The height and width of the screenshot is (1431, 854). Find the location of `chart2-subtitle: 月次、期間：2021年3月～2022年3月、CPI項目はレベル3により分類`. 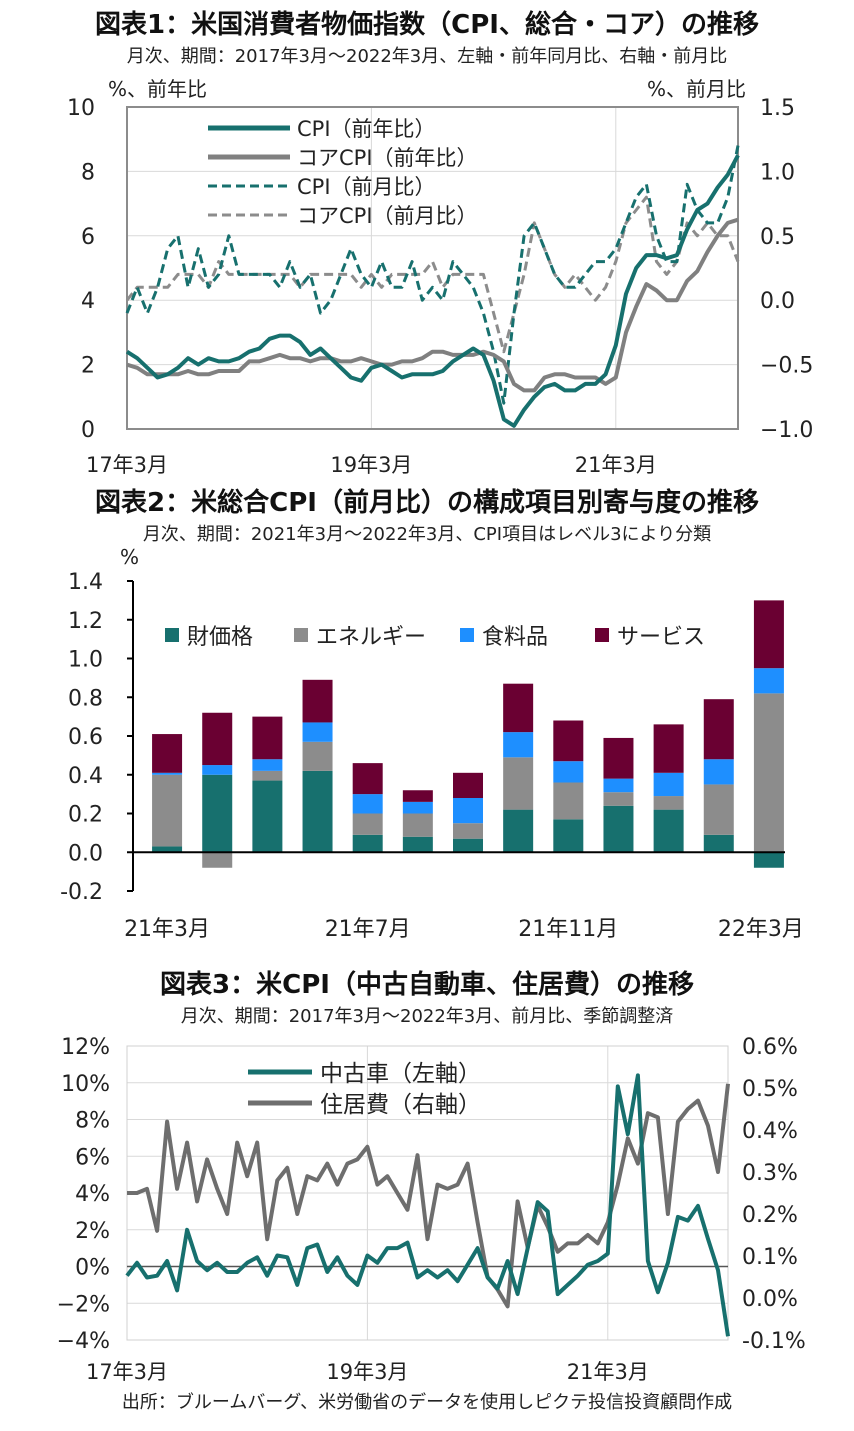

chart2-subtitle: 月次、期間：2021年3月～2022年3月、CPI項目はレベル3により分類 is located at coordinates (427, 534).